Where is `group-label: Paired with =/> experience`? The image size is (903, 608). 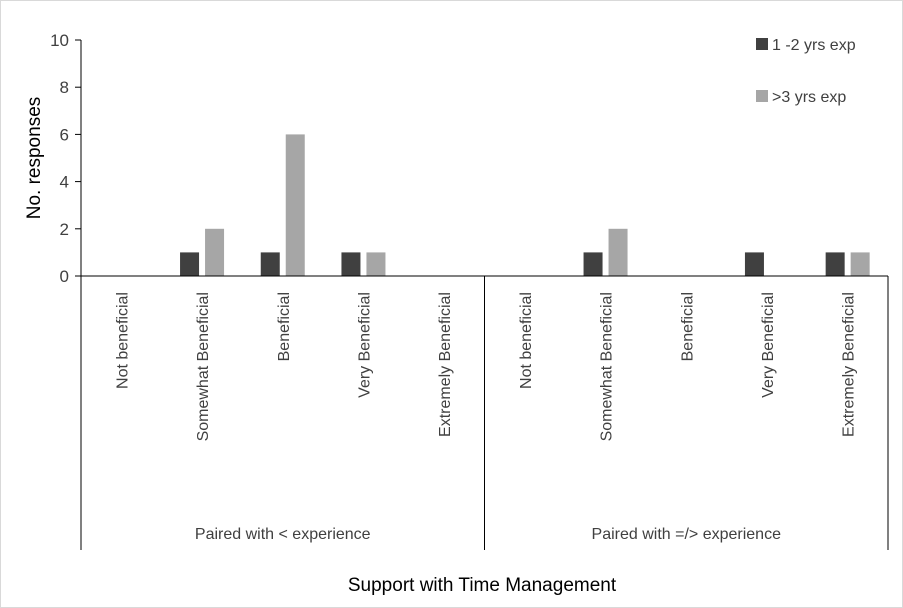
group-label: Paired with =/> experience is located at coordinates (687, 534).